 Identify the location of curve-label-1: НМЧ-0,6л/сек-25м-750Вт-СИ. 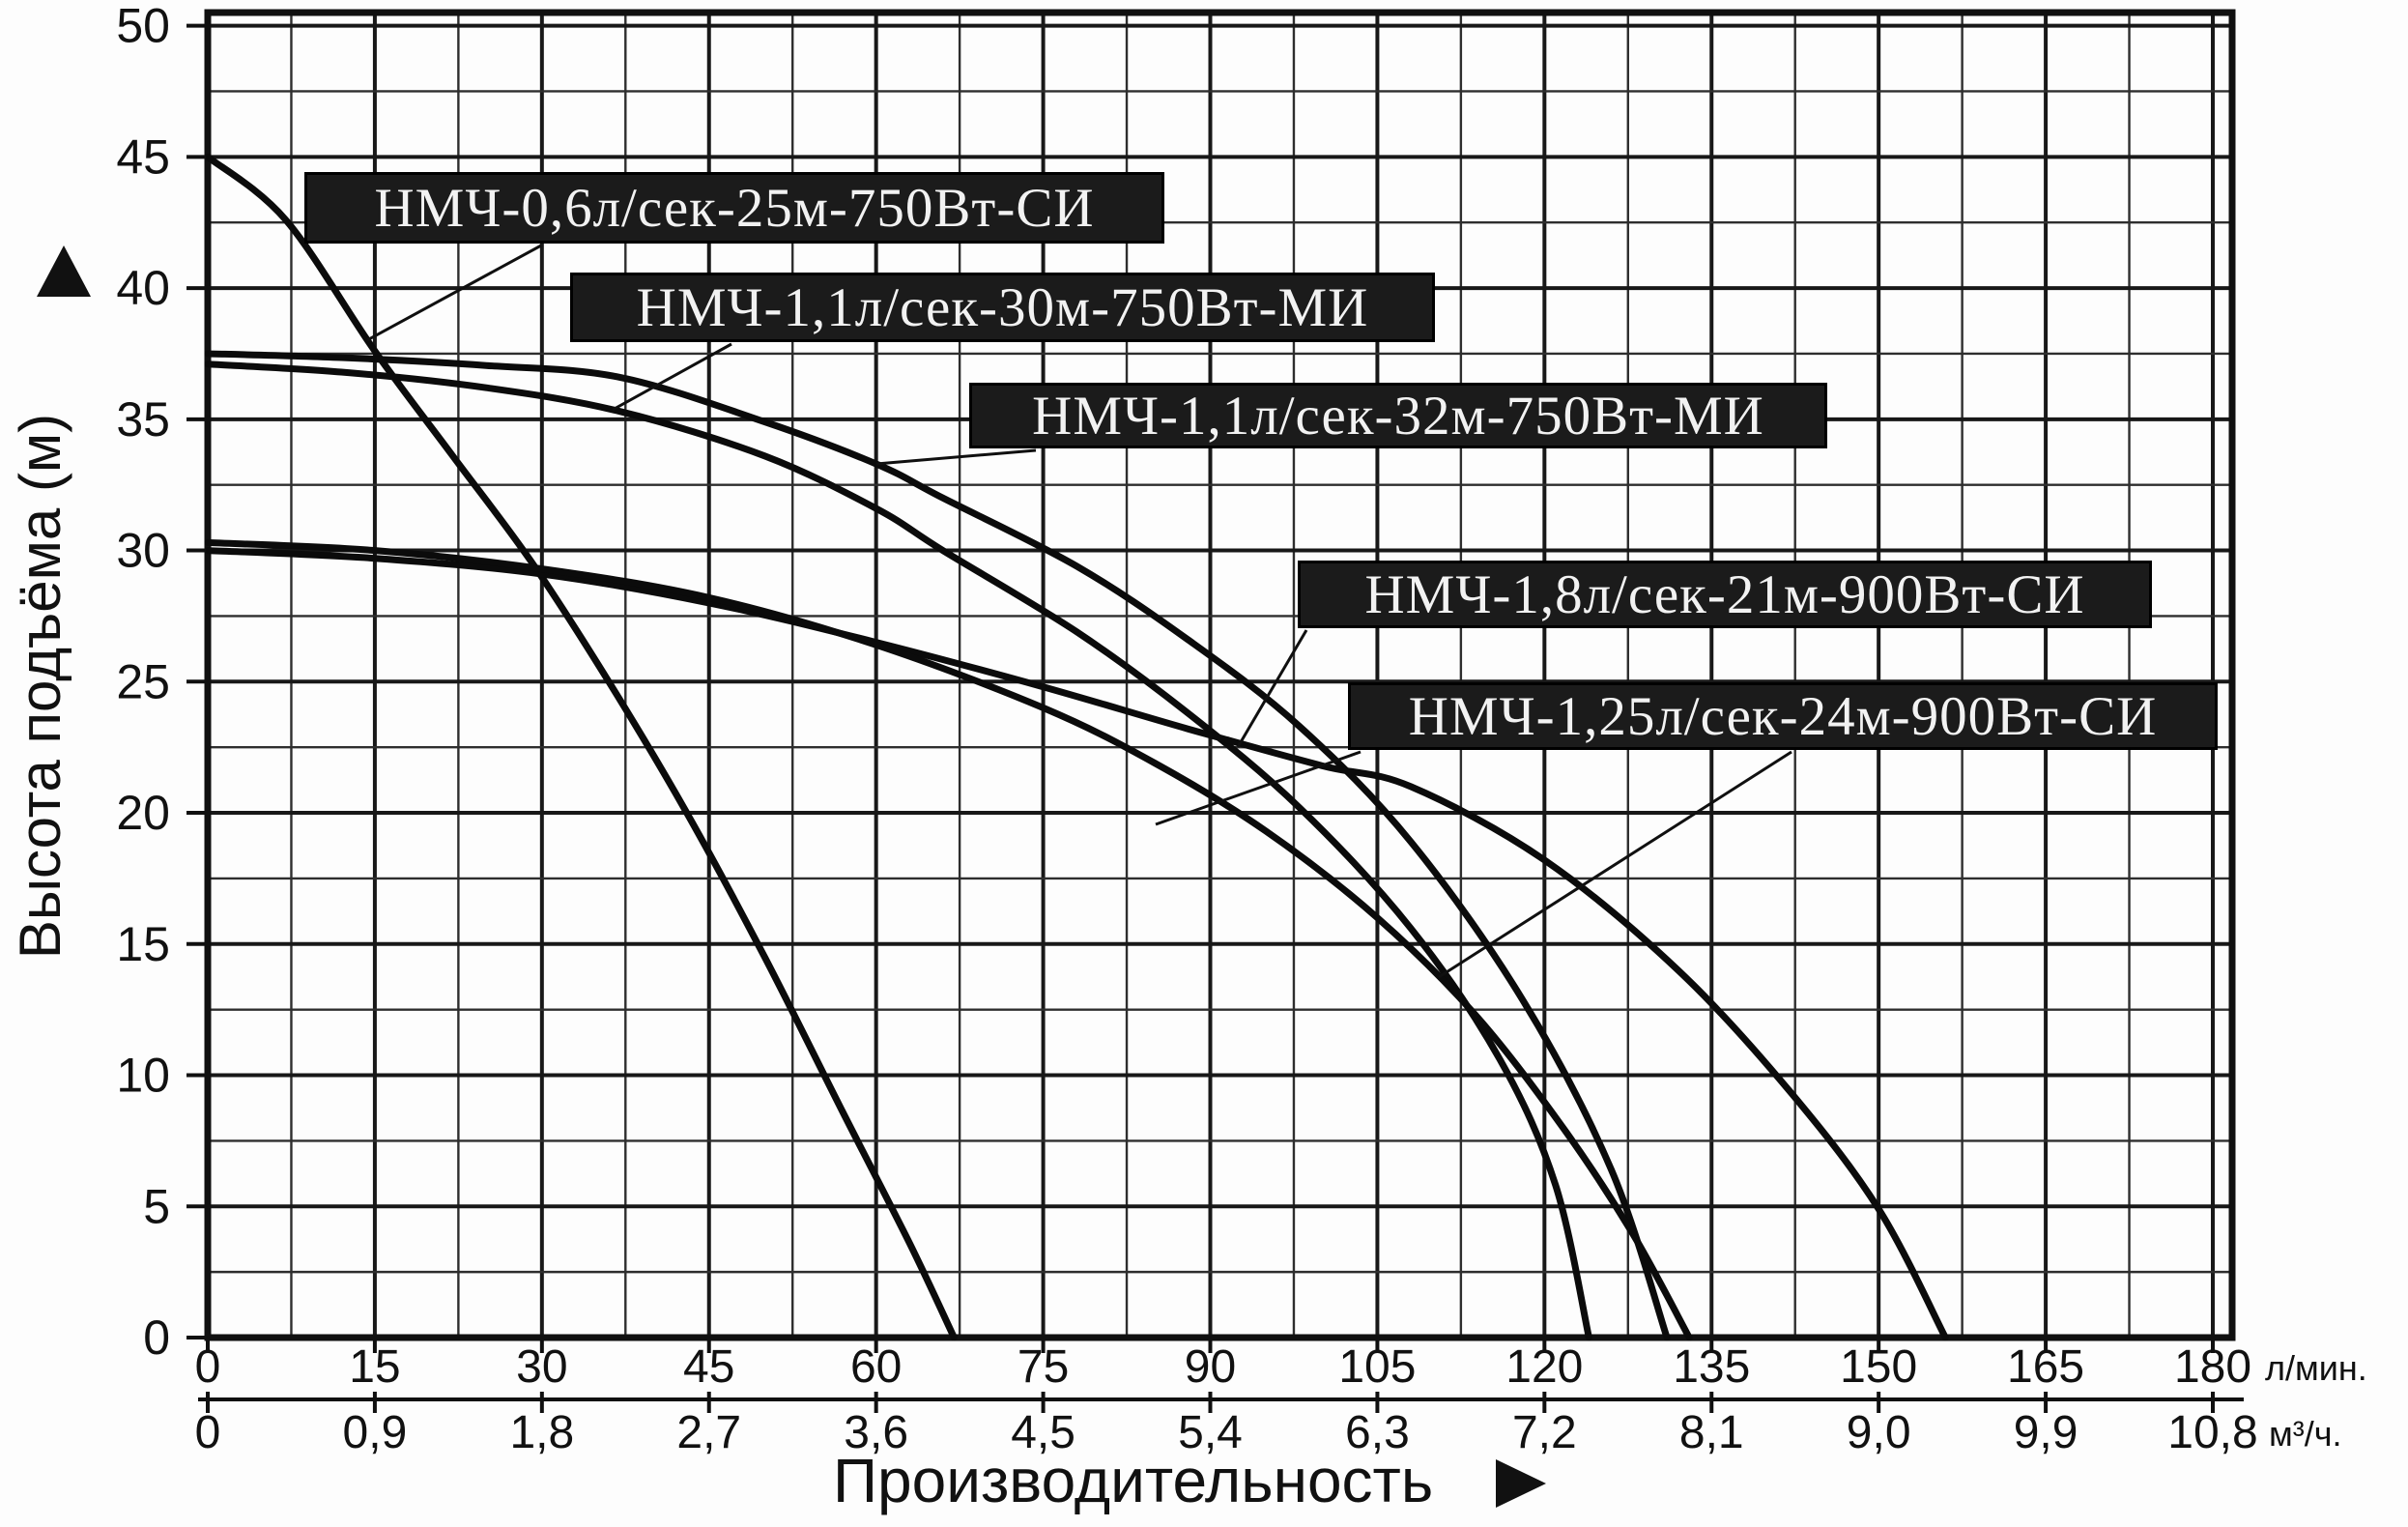
(734, 208).